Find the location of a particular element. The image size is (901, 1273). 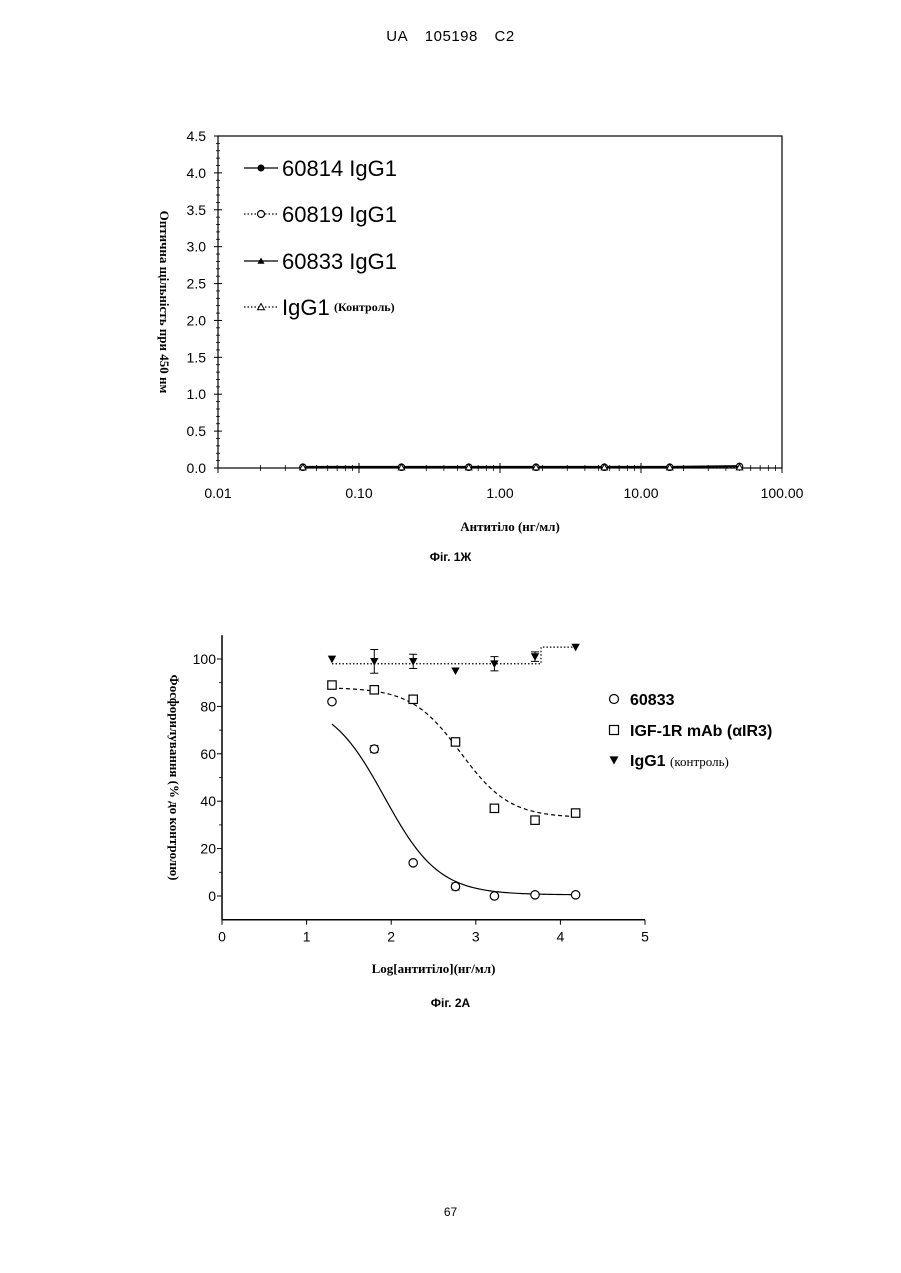

x-tick-label: 4 is located at coordinates (561, 937).